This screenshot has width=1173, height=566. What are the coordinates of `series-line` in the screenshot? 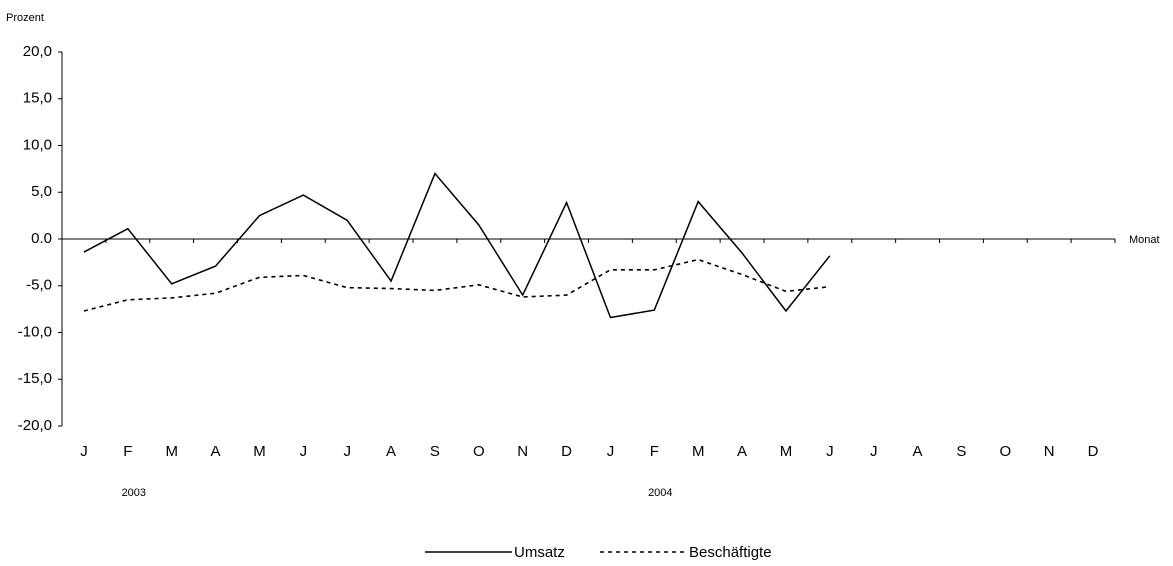 It's located at (456, 285).